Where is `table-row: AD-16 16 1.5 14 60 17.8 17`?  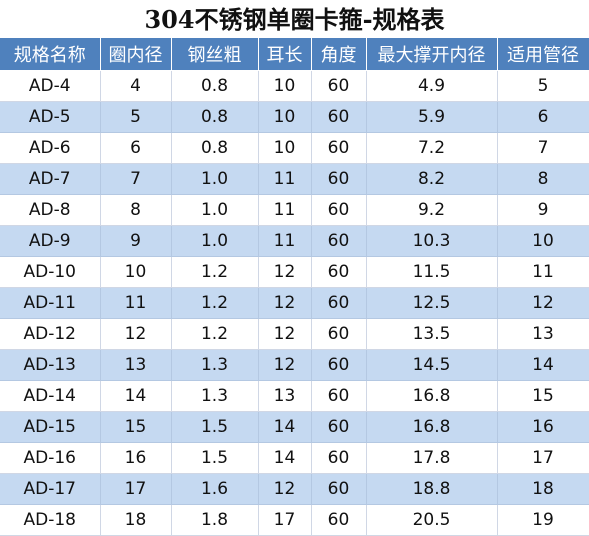 table-row: AD-16 16 1.5 14 60 17.8 17 is located at coordinates (294, 458).